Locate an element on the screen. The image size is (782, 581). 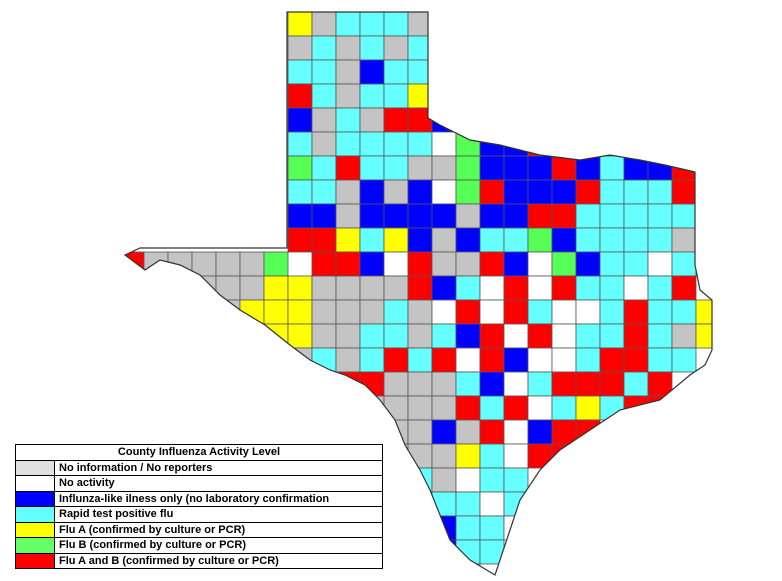
legend-item: Flu A (confirmed by culture or PCR) is located at coordinates (199, 529).